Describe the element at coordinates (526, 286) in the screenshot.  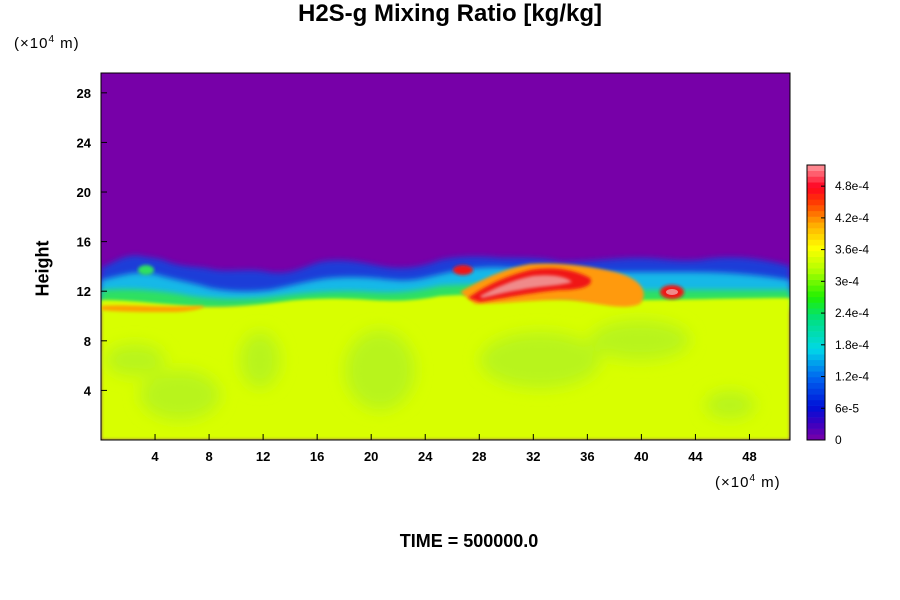
I see `plume-core-pink` at that location.